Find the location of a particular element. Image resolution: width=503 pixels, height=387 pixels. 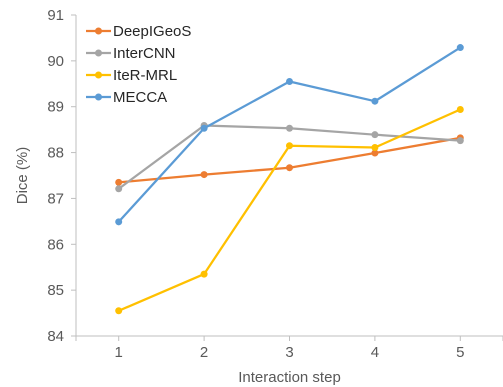

legend-item-mecca: MECCA is located at coordinates (126, 97).